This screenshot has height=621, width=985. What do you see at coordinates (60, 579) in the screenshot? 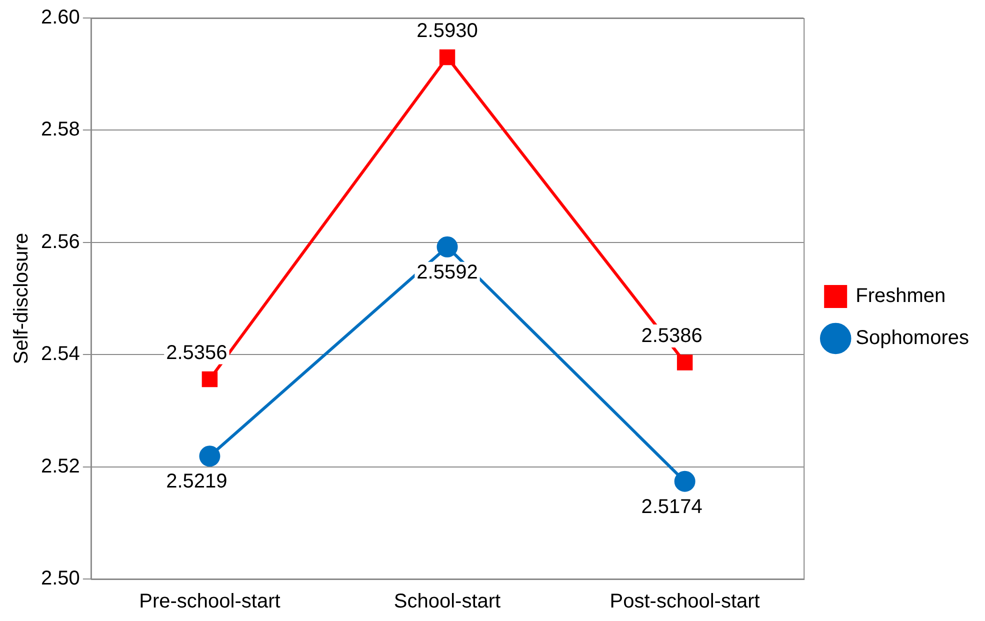
I see `y-tick-label: 2.50` at bounding box center [60, 579].